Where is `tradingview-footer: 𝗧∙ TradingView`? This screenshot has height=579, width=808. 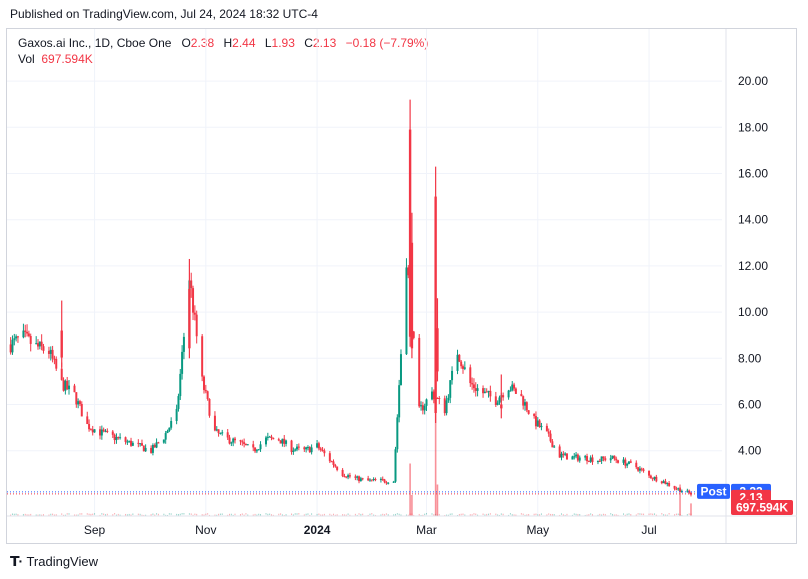 tradingview-footer: 𝗧∙ TradingView is located at coordinates (54, 561).